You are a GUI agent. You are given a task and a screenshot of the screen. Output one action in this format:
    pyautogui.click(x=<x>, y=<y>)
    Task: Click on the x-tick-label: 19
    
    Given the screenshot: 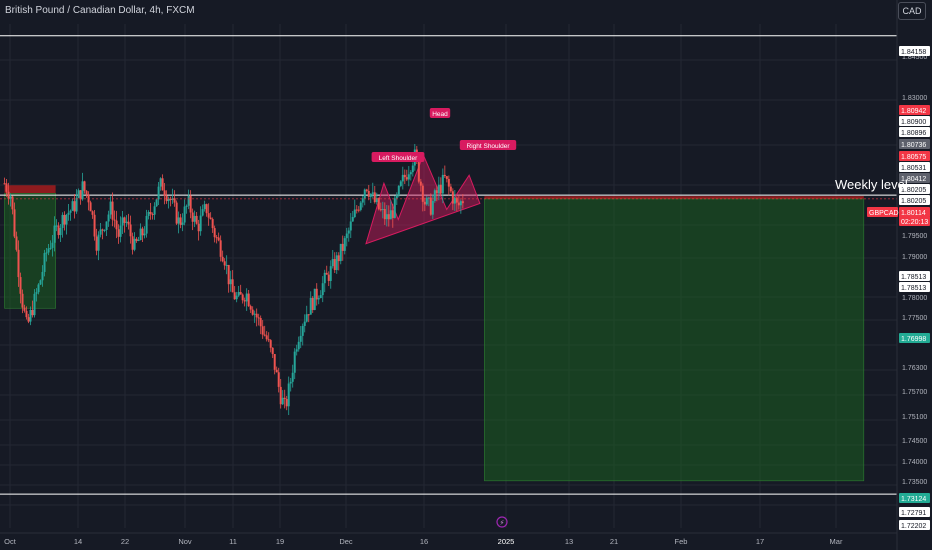 What is the action you would take?
    pyautogui.click(x=280, y=541)
    